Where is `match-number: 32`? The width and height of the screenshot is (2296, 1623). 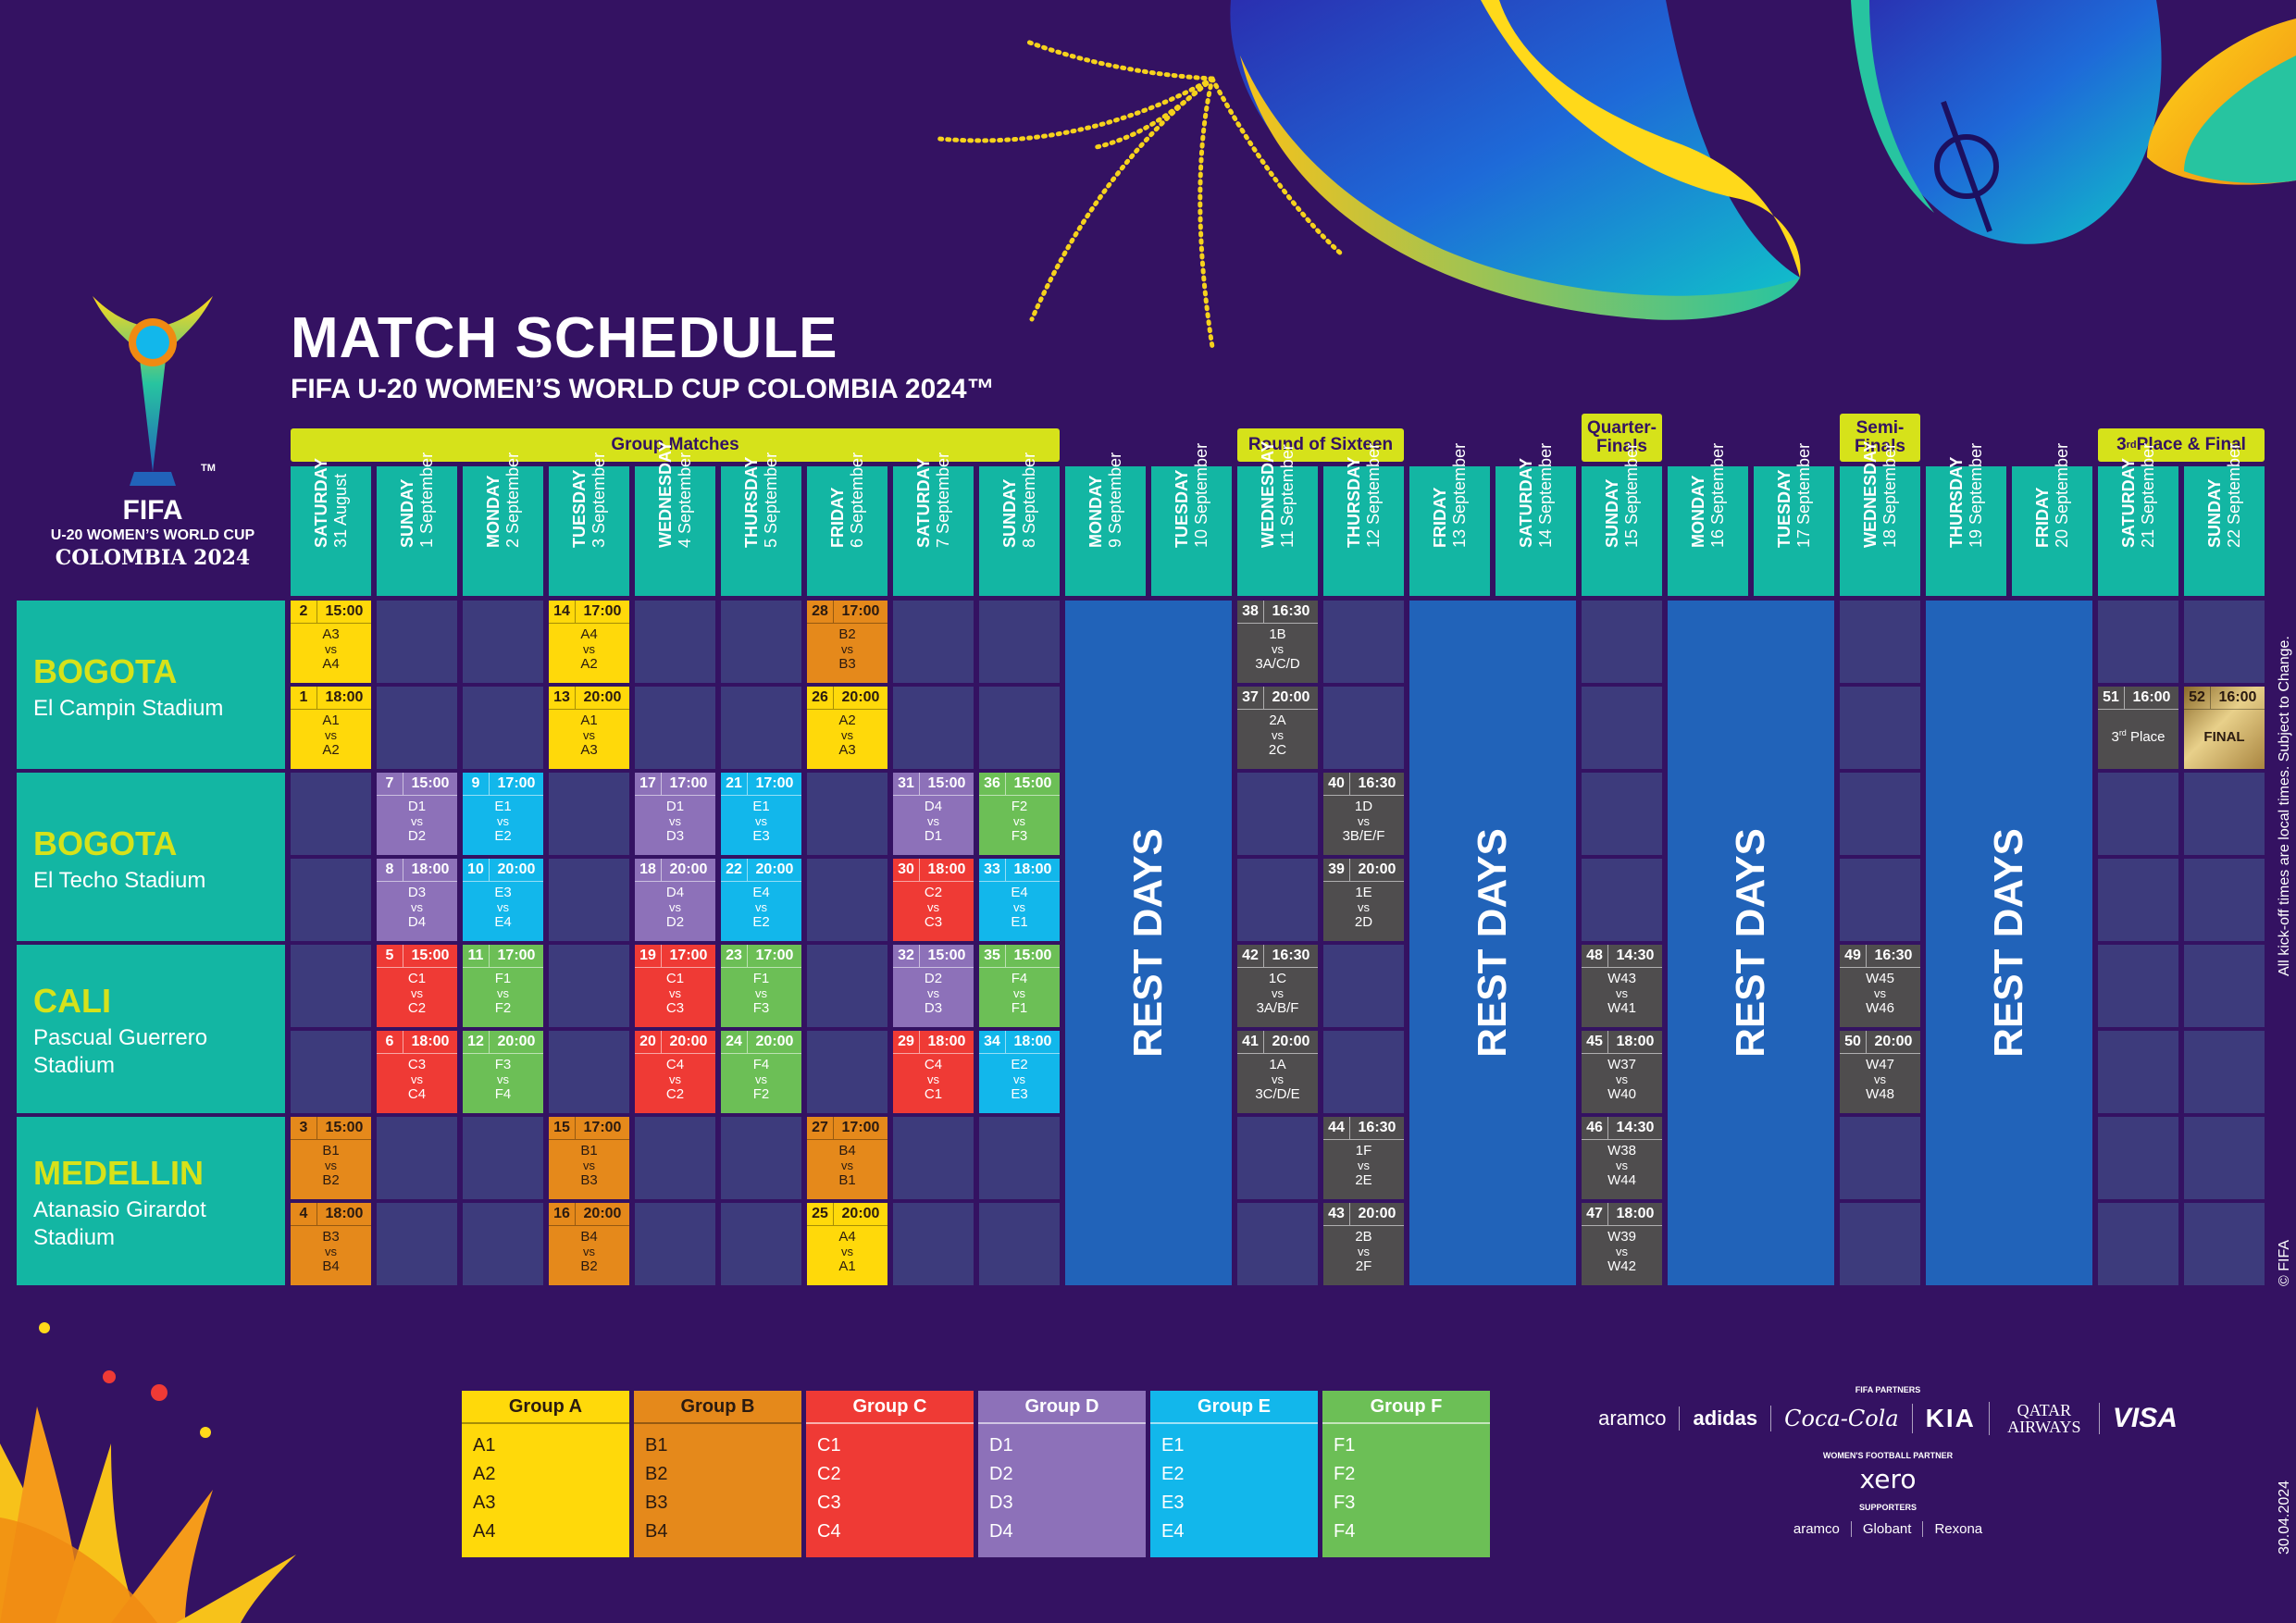 match-number: 32 is located at coordinates (907, 956).